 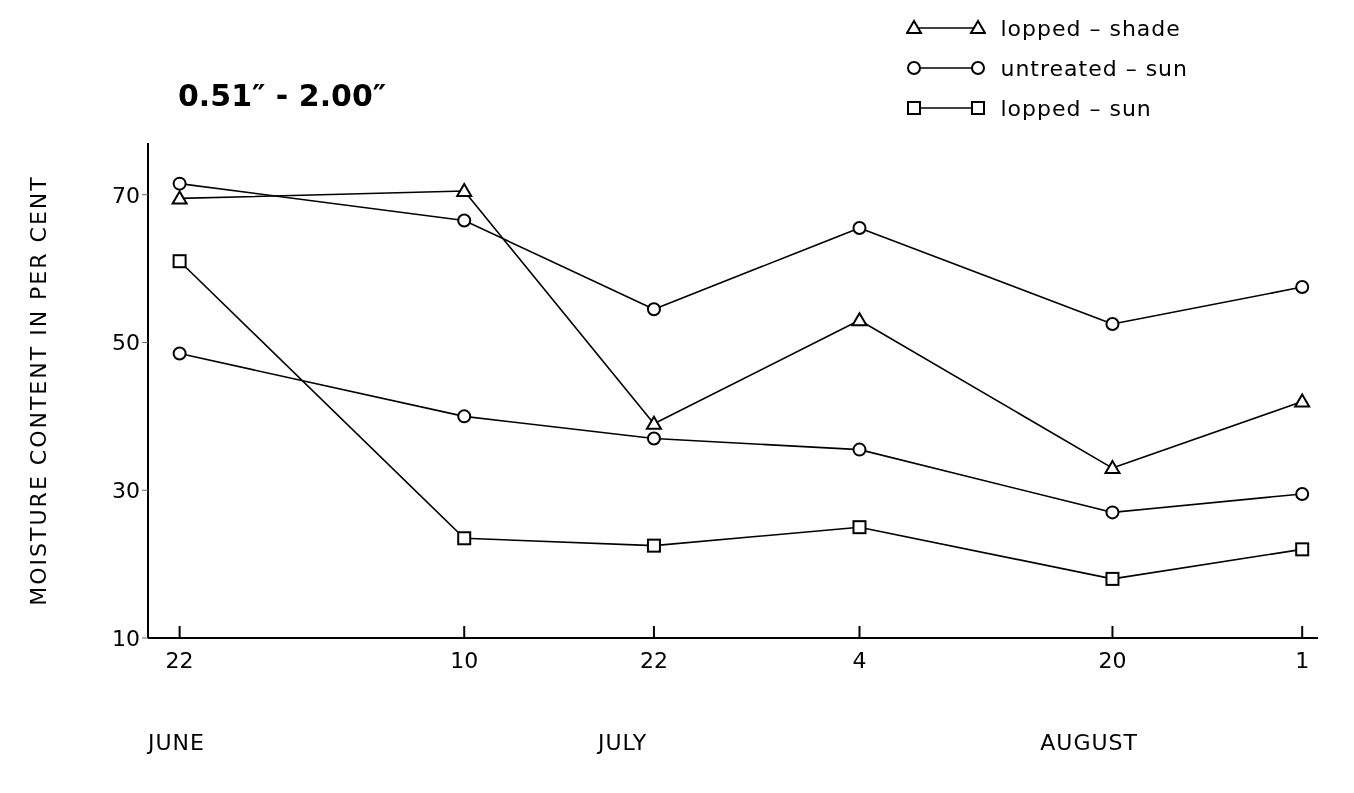 What do you see at coordinates (282, 95) in the screenshot?
I see `chart-title: 0.51″ - 2.00″` at bounding box center [282, 95].